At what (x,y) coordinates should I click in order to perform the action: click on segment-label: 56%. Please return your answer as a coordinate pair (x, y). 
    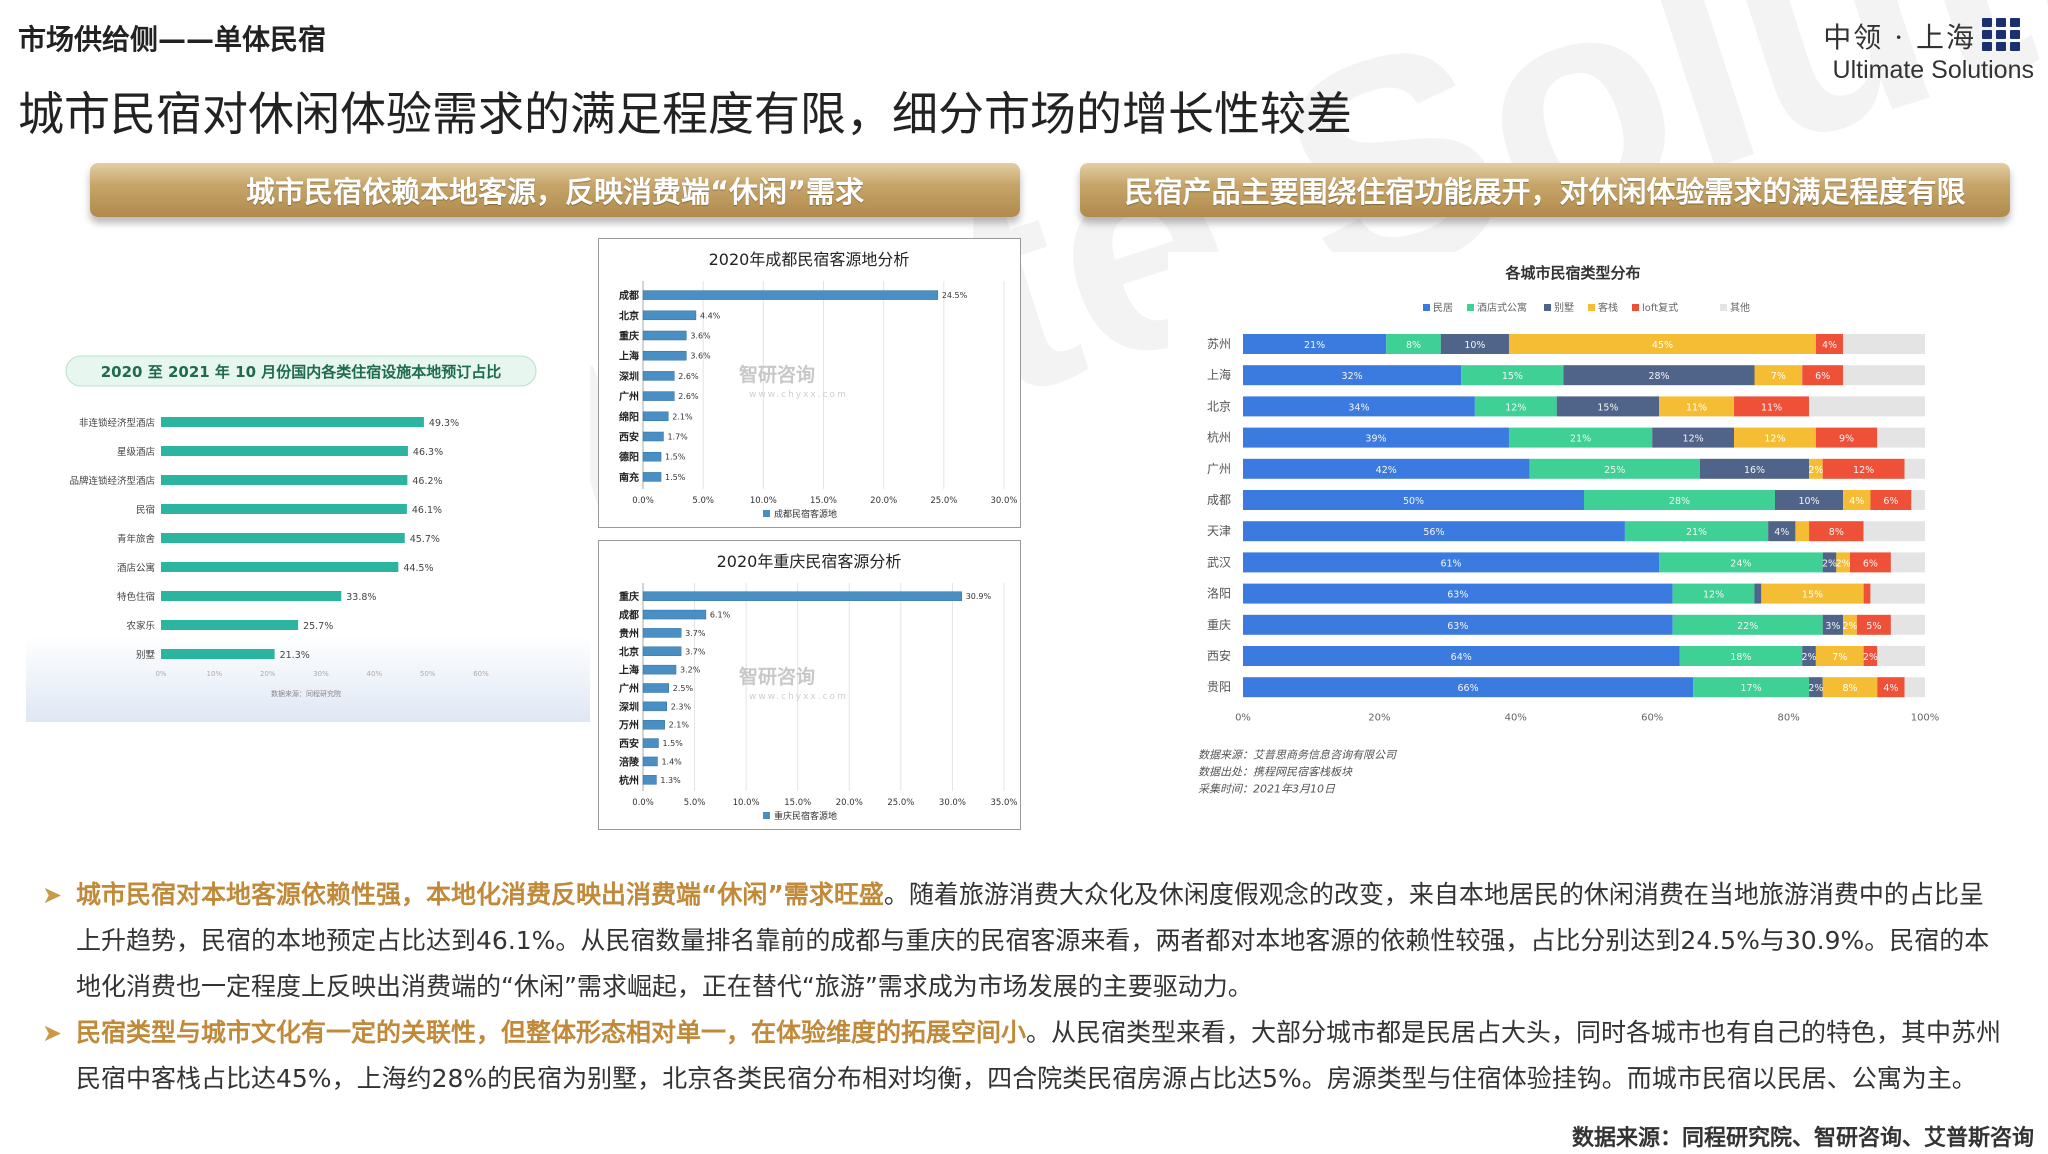
    Looking at the image, I should click on (1433, 532).